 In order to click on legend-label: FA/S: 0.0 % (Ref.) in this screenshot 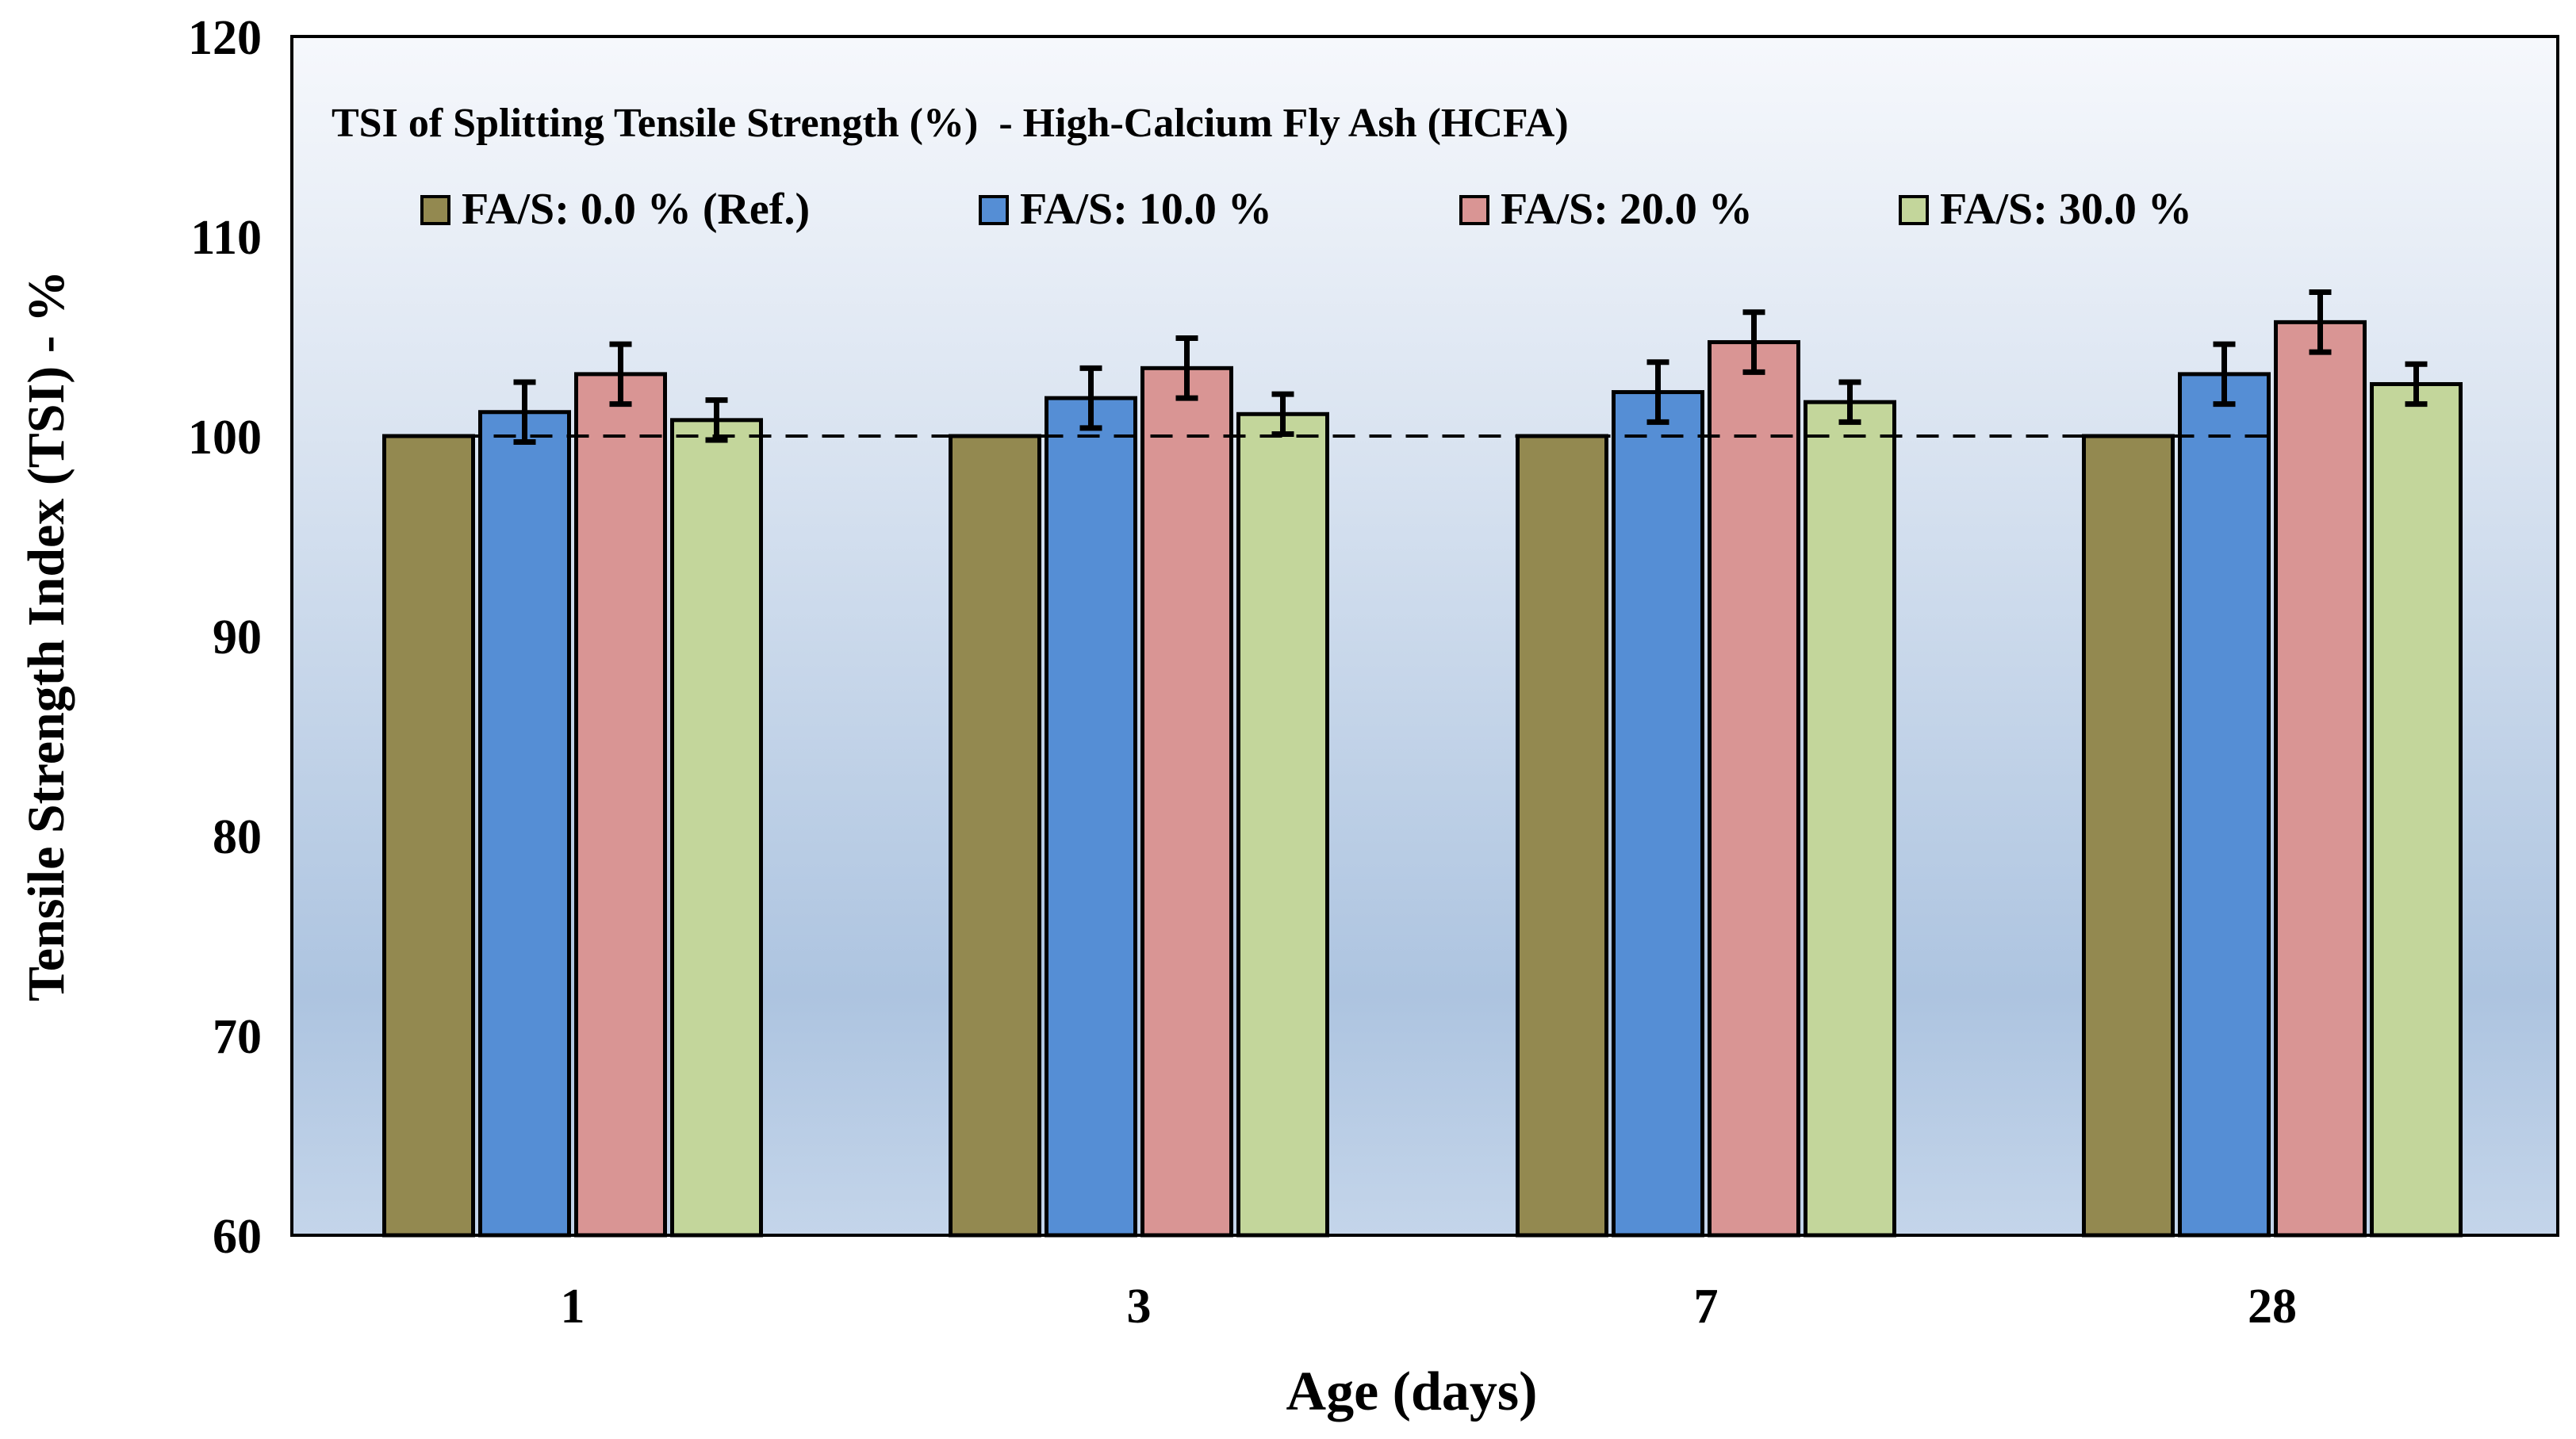, I will do `click(636, 209)`.